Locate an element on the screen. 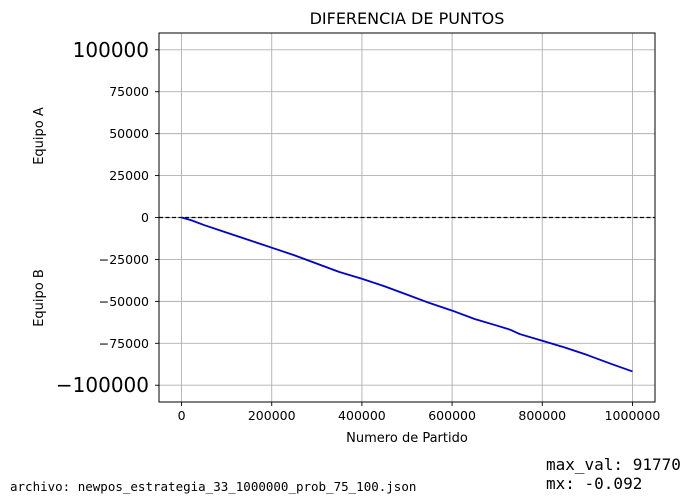 The image size is (695, 504). y-tick-label: 25000 is located at coordinates (129, 175).